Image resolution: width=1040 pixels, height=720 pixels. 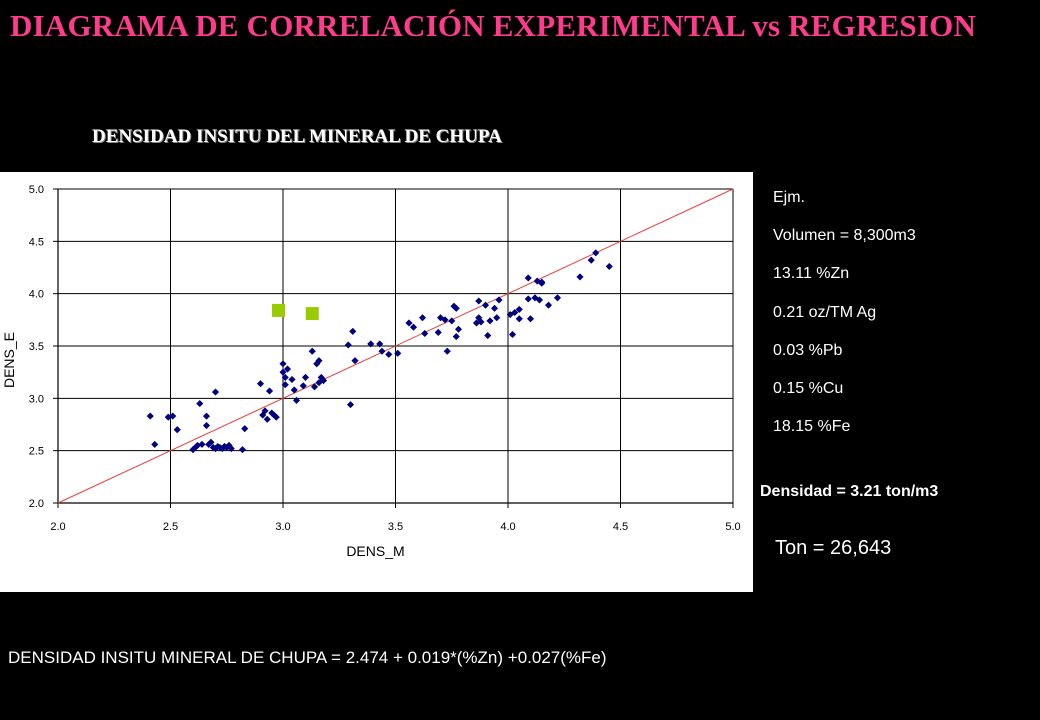 I want to click on example-label: Ejm., so click(x=789, y=197).